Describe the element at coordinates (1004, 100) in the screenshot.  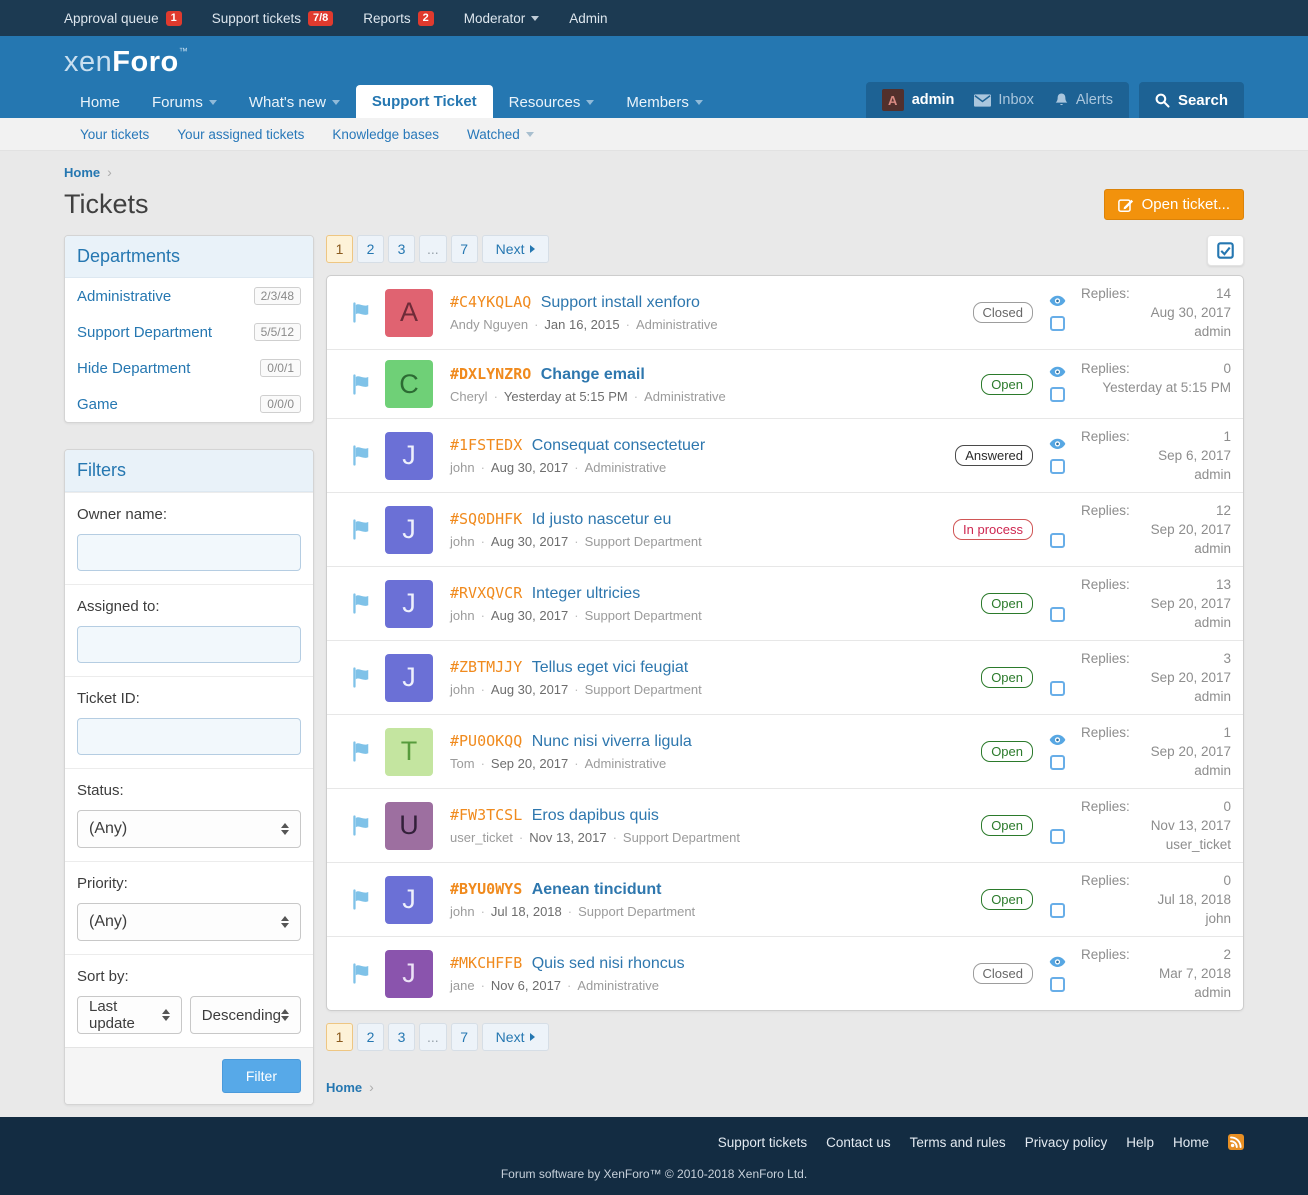
I see `inbox-link: Inbox` at that location.